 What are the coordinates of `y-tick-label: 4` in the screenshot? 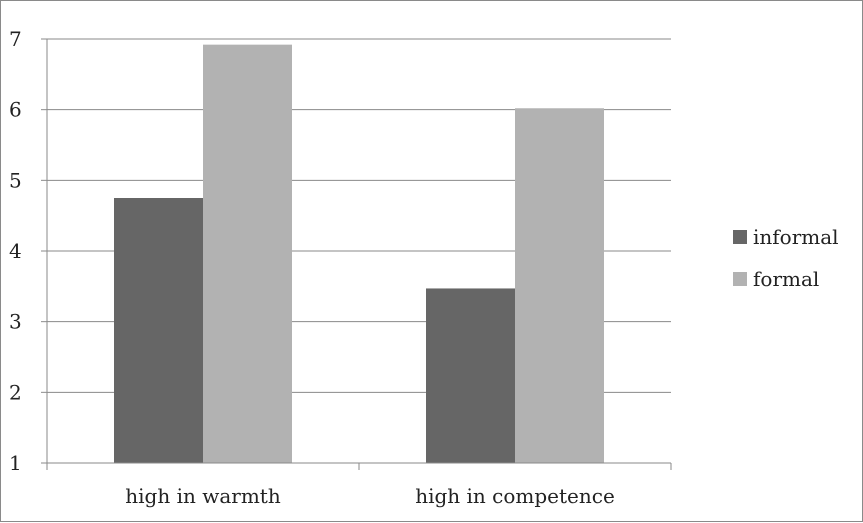 It's located at (15, 251).